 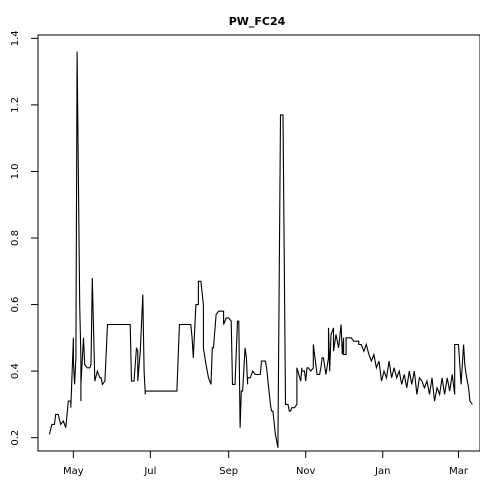 I want to click on y-tick-label: 0.2, so click(x=15, y=438).